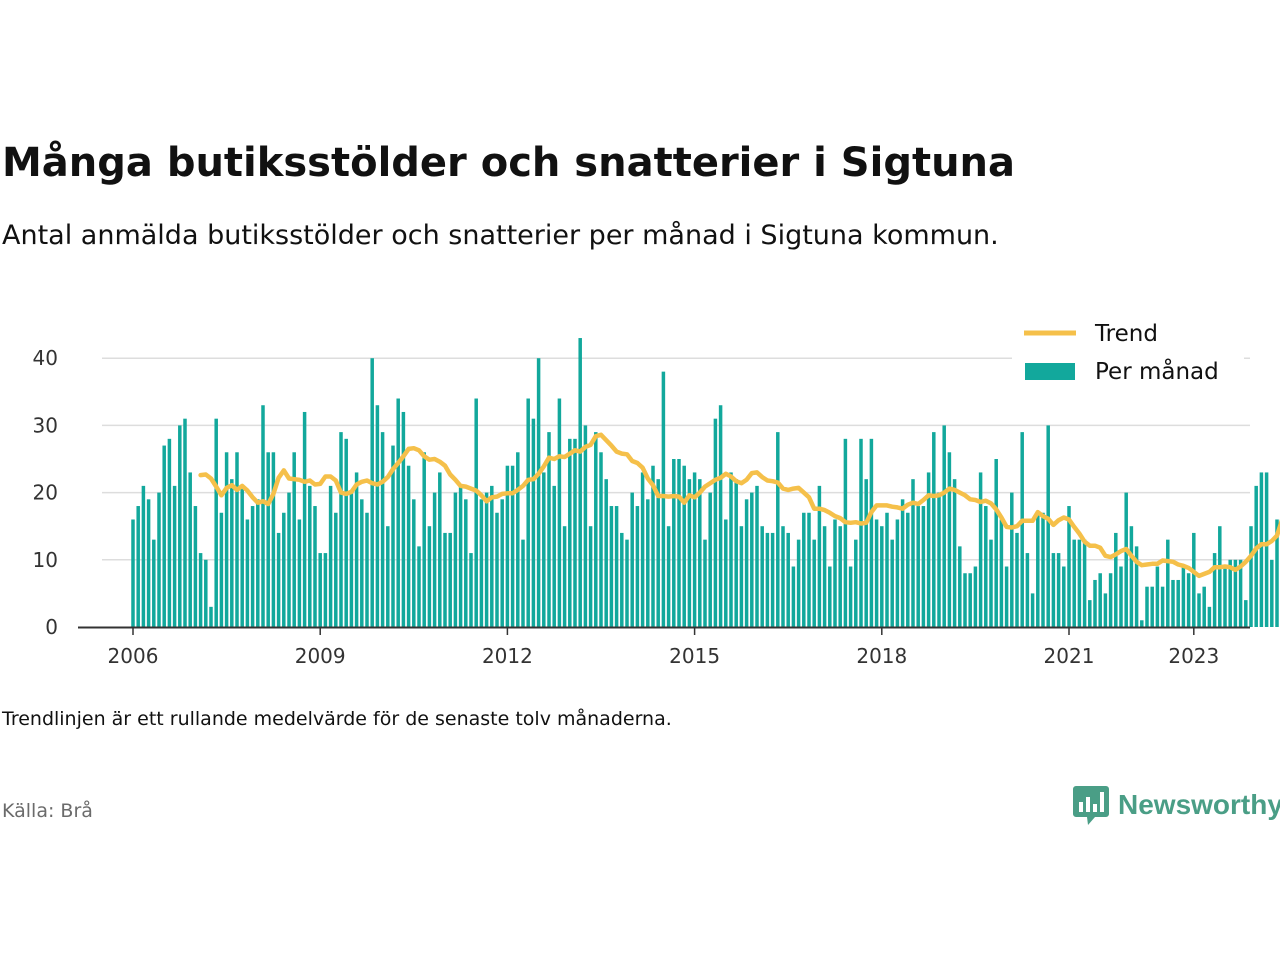 This screenshot has width=1280, height=960. What do you see at coordinates (1128, 357) in the screenshot?
I see `legend-background` at bounding box center [1128, 357].